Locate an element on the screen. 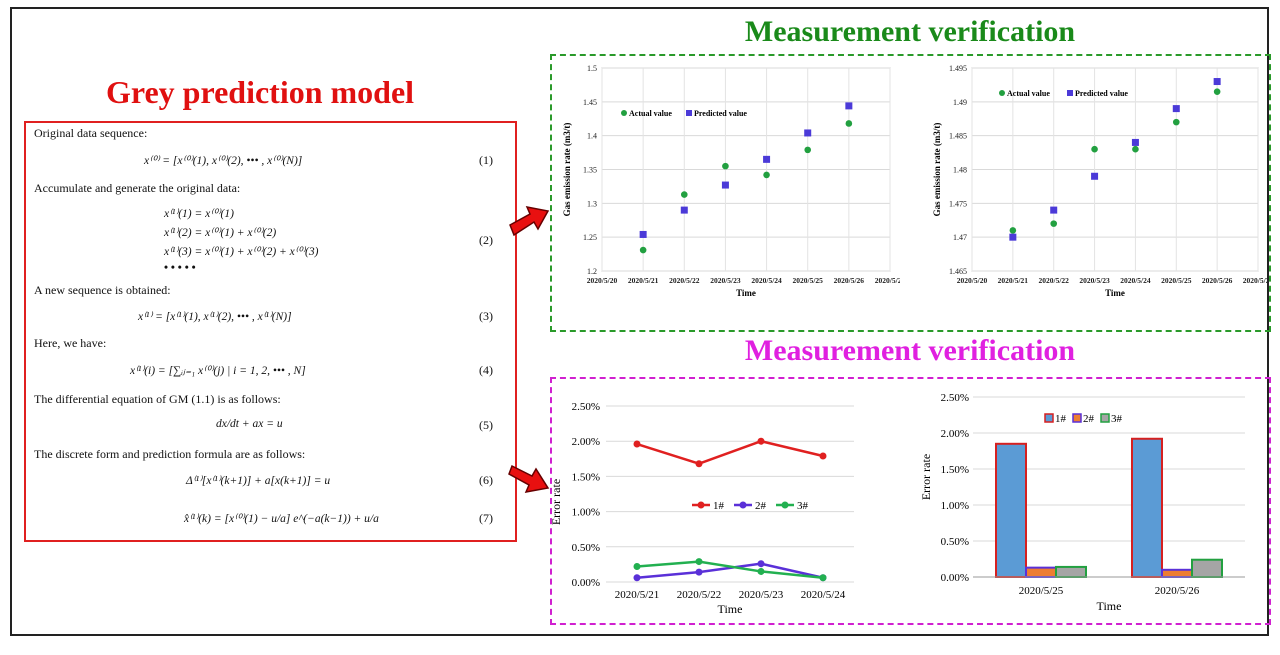  grey-model-title: Grey prediction model is located at coordinates (260, 92).